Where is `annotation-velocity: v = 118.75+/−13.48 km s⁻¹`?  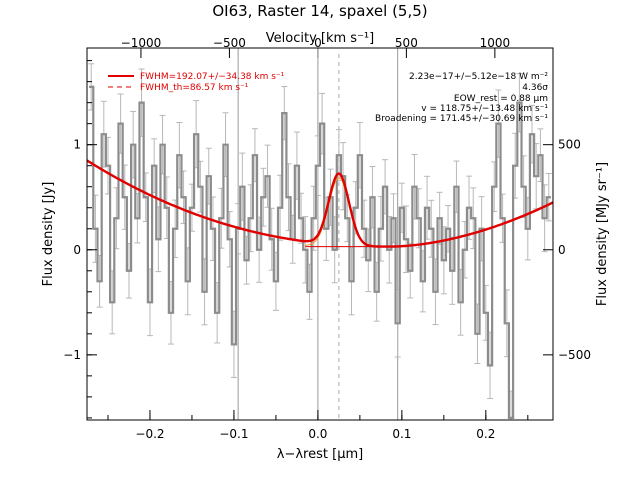
annotation-velocity: v = 118.75+/−13.48 km s⁻¹ is located at coordinates (484, 109).